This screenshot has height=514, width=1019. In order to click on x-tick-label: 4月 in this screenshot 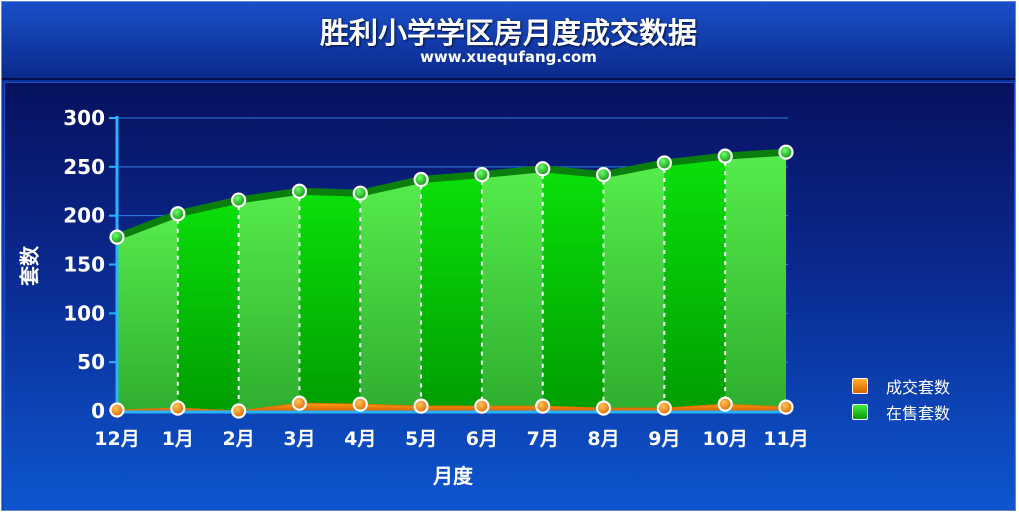, I will do `click(360, 439)`.